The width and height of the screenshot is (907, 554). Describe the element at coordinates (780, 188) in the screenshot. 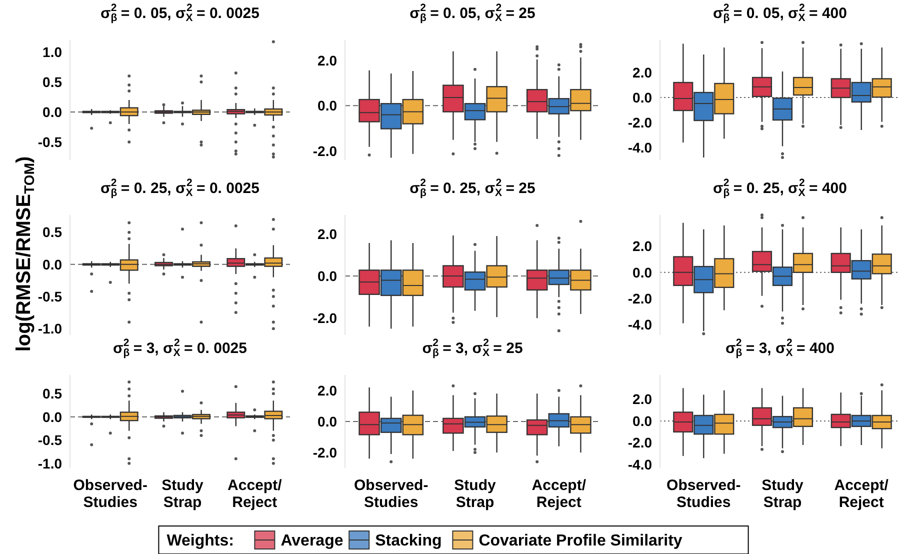

I see `chart-title: σ$_{β}$$^{2}$ = 0. 25, σ$_{X}$$^{2}$ = 400` at that location.